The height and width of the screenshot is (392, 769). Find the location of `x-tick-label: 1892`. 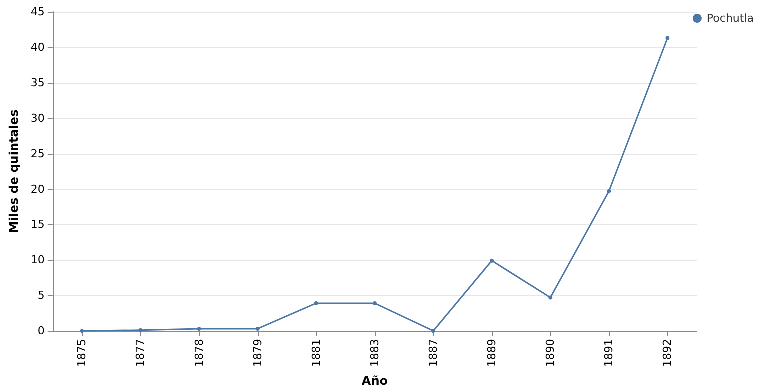

x-tick-label: 1892 is located at coordinates (667, 353).